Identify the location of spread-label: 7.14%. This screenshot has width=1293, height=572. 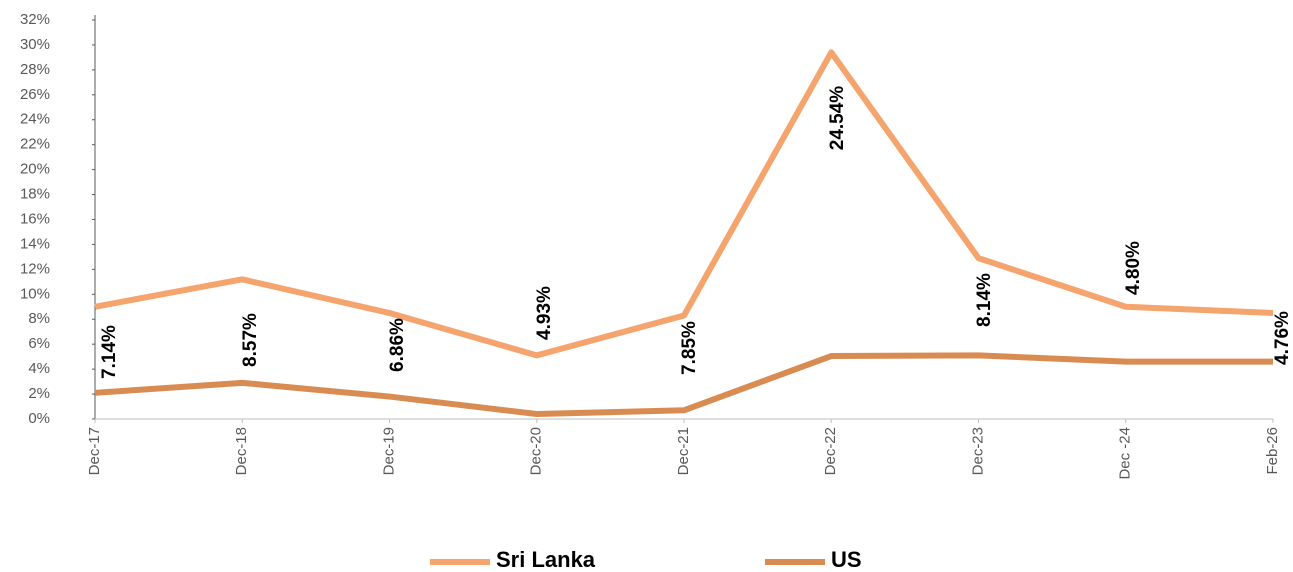
(109, 352).